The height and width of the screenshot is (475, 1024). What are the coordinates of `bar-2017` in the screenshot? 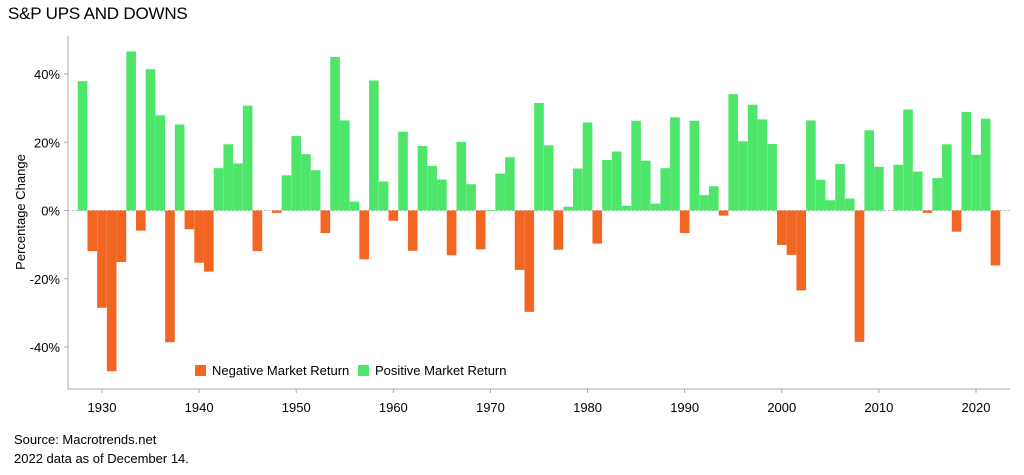 It's located at (947, 177).